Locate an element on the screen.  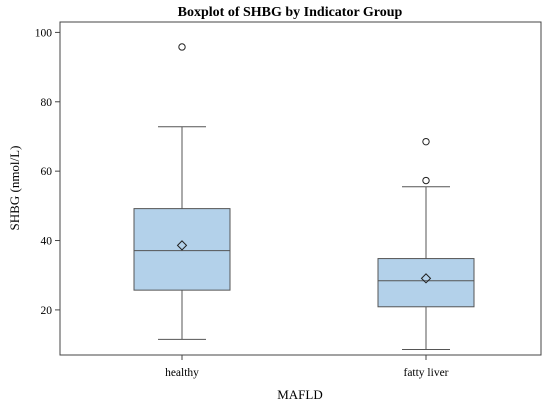
y-tick-label: 40 is located at coordinates (47, 242).